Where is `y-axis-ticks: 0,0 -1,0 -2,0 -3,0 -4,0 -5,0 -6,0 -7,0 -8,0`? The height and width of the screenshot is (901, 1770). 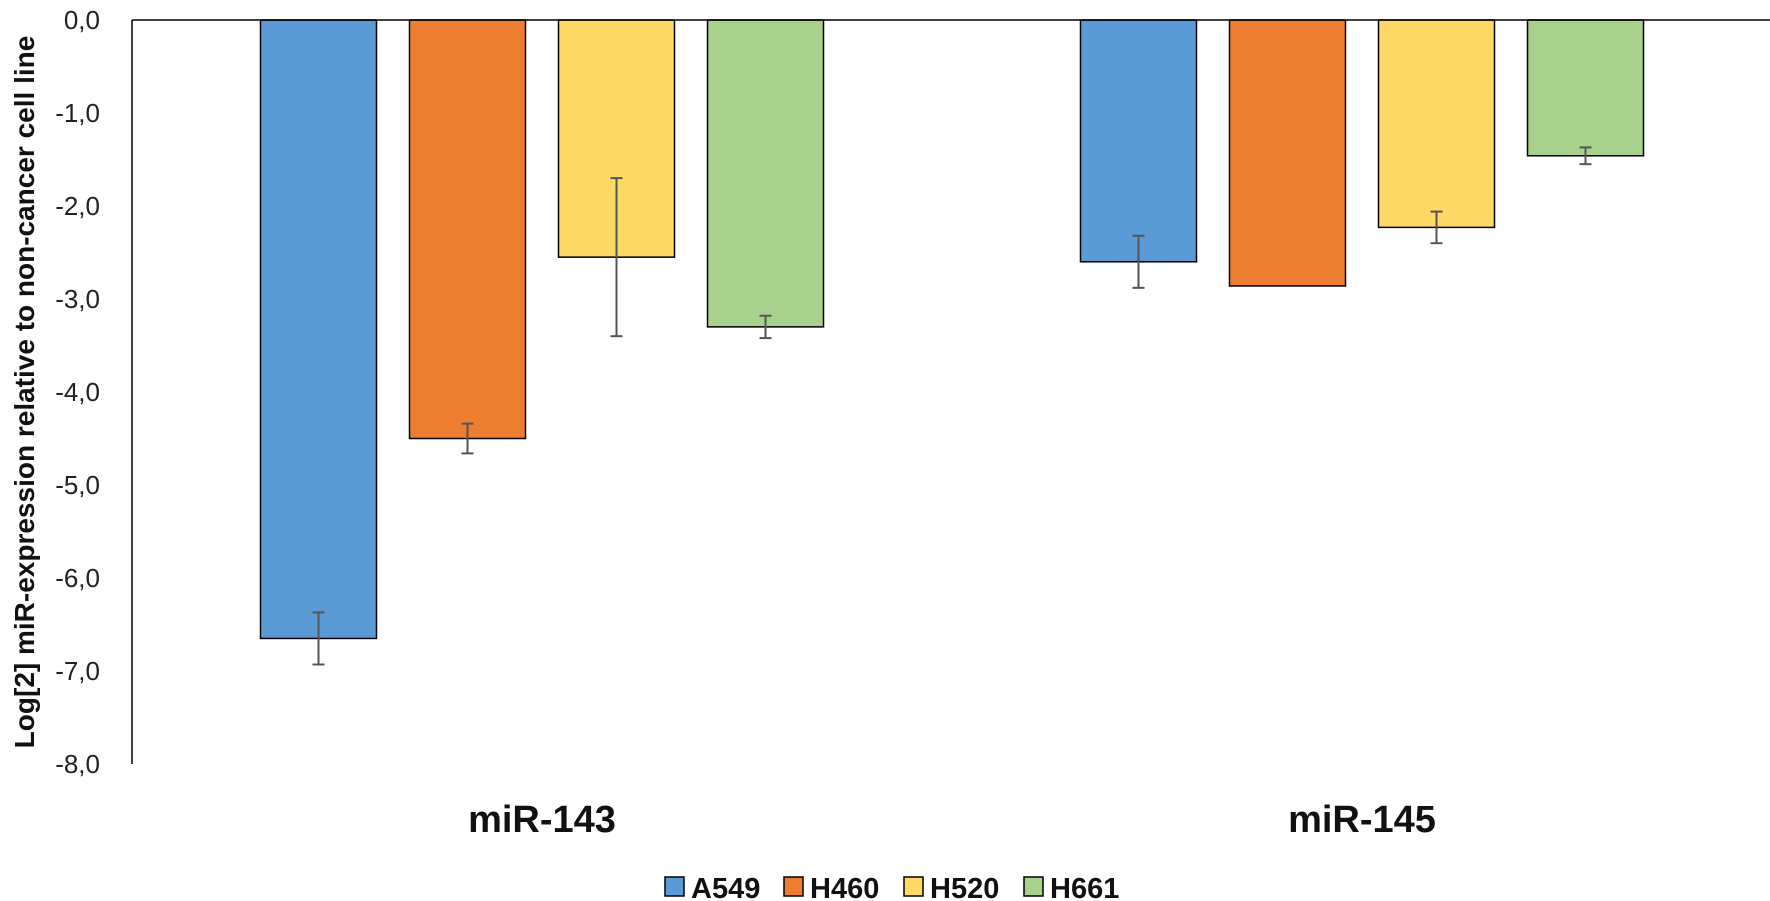 y-axis-ticks: 0,0 -1,0 -2,0 -3,0 -4,0 -5,0 -6,0 -7,0 -8,0 is located at coordinates (77, 392).